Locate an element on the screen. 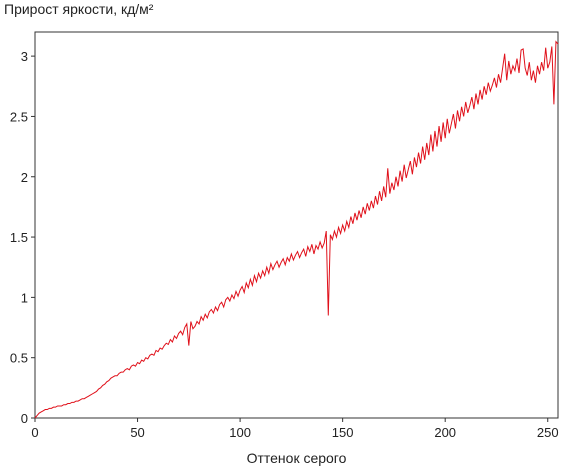 The width and height of the screenshot is (561, 476). x-tick-label: 200 is located at coordinates (445, 432).